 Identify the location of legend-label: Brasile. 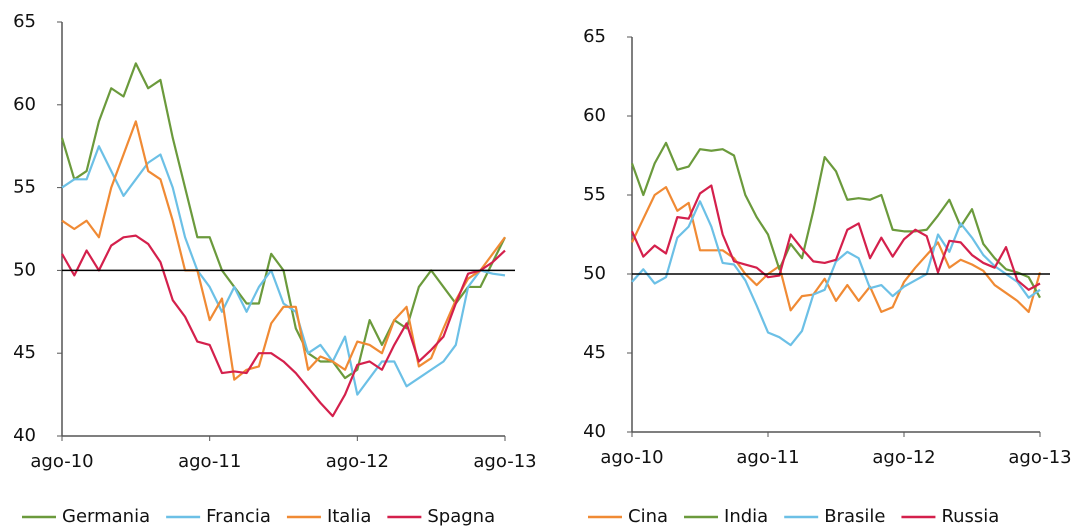
(854, 516).